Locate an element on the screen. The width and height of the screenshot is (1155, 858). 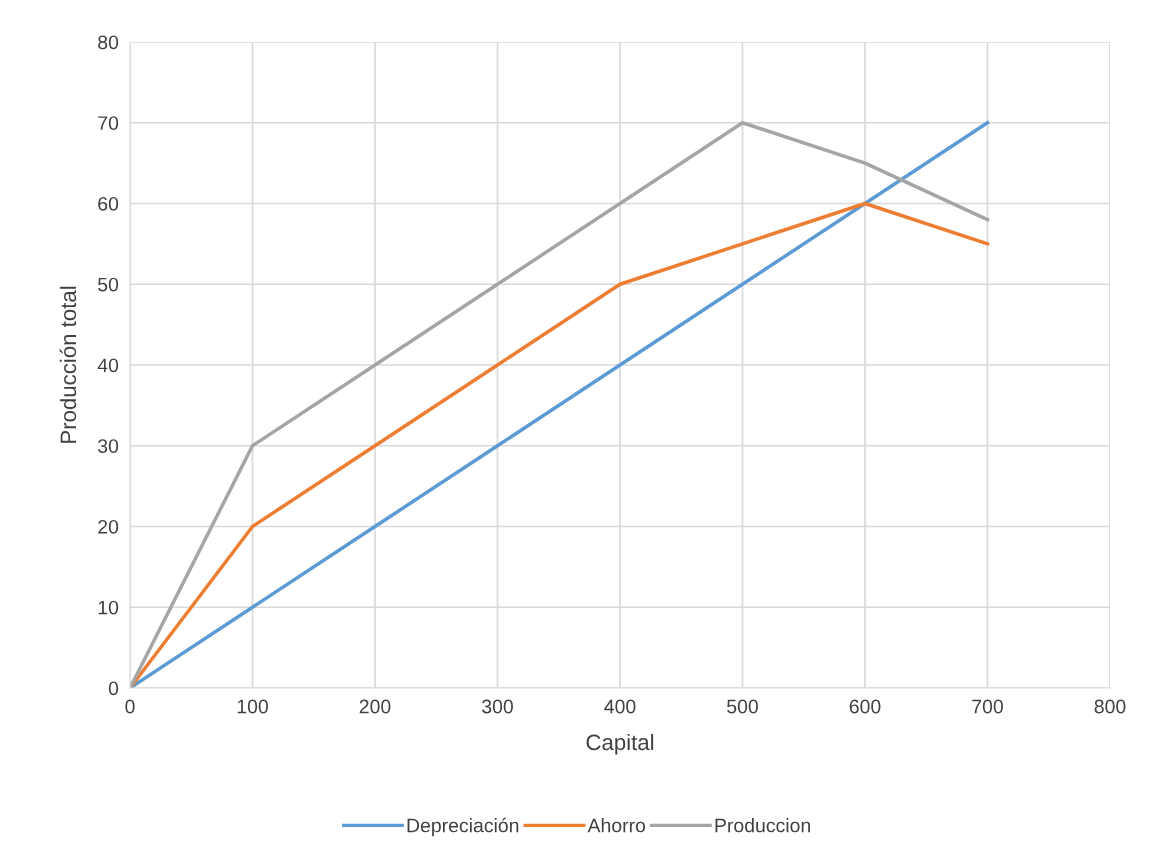
x-tick-label: 500 is located at coordinates (742, 706).